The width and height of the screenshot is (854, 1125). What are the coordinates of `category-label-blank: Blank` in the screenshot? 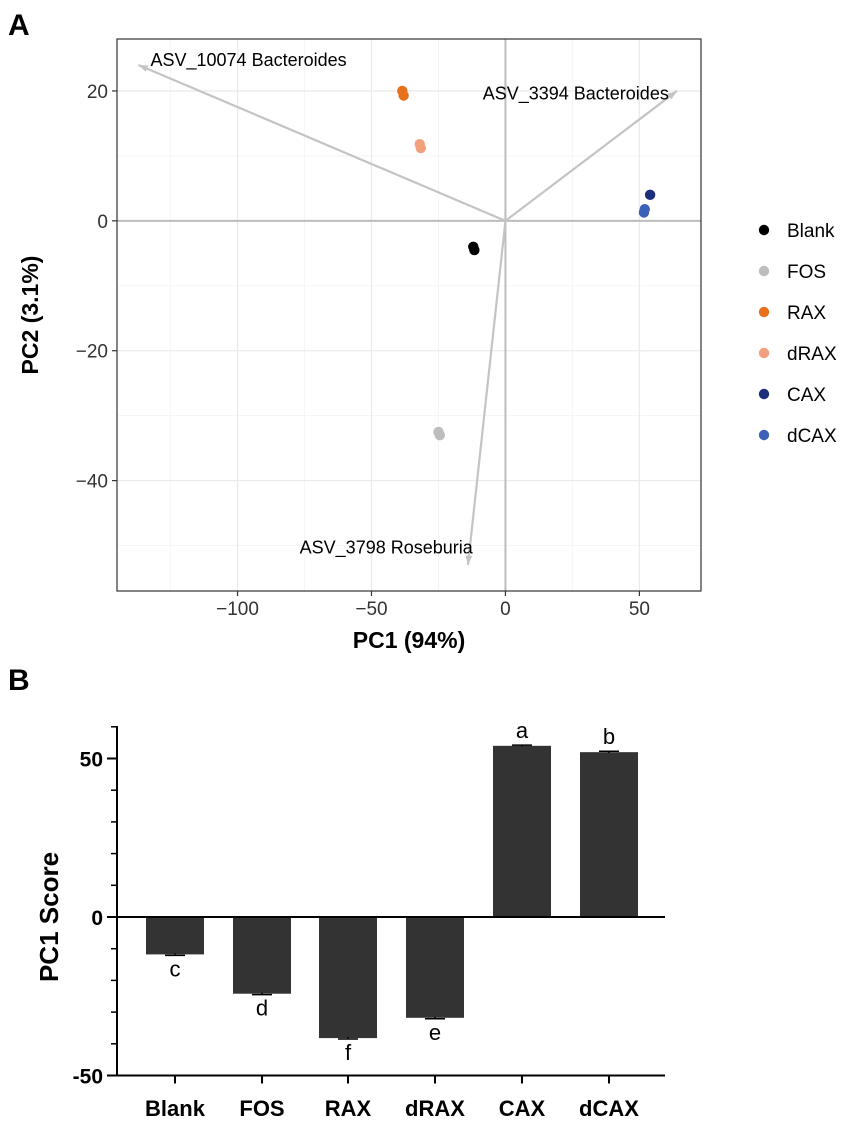 It's located at (175, 1108).